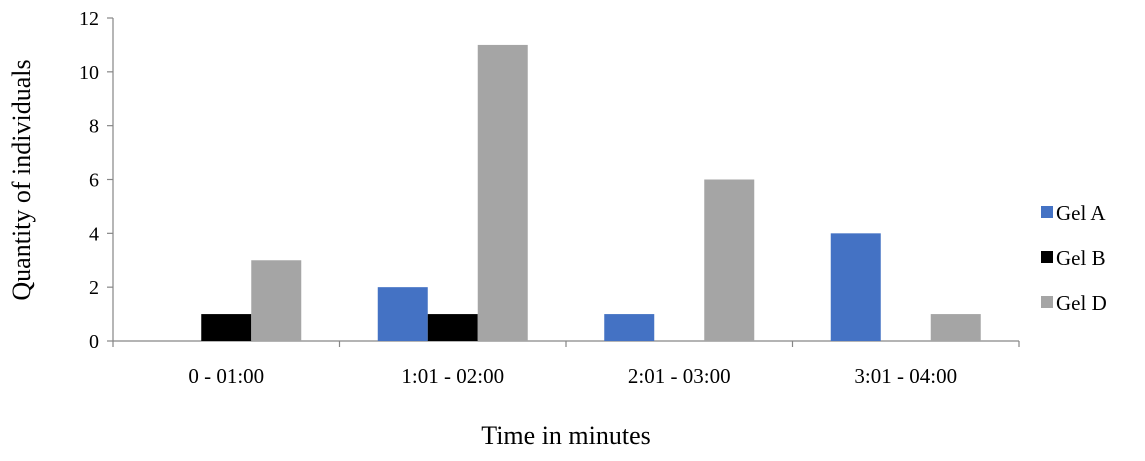  Describe the element at coordinates (89, 73) in the screenshot. I see `y-tick-label: 10` at that location.